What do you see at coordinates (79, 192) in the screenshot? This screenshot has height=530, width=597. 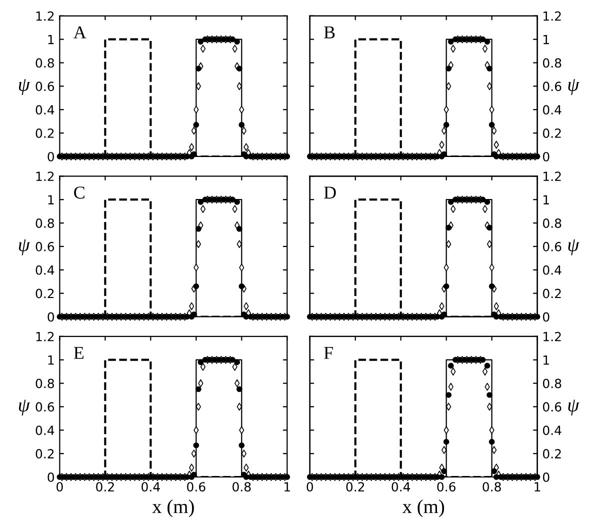 I see `annotation: C` at bounding box center [79, 192].